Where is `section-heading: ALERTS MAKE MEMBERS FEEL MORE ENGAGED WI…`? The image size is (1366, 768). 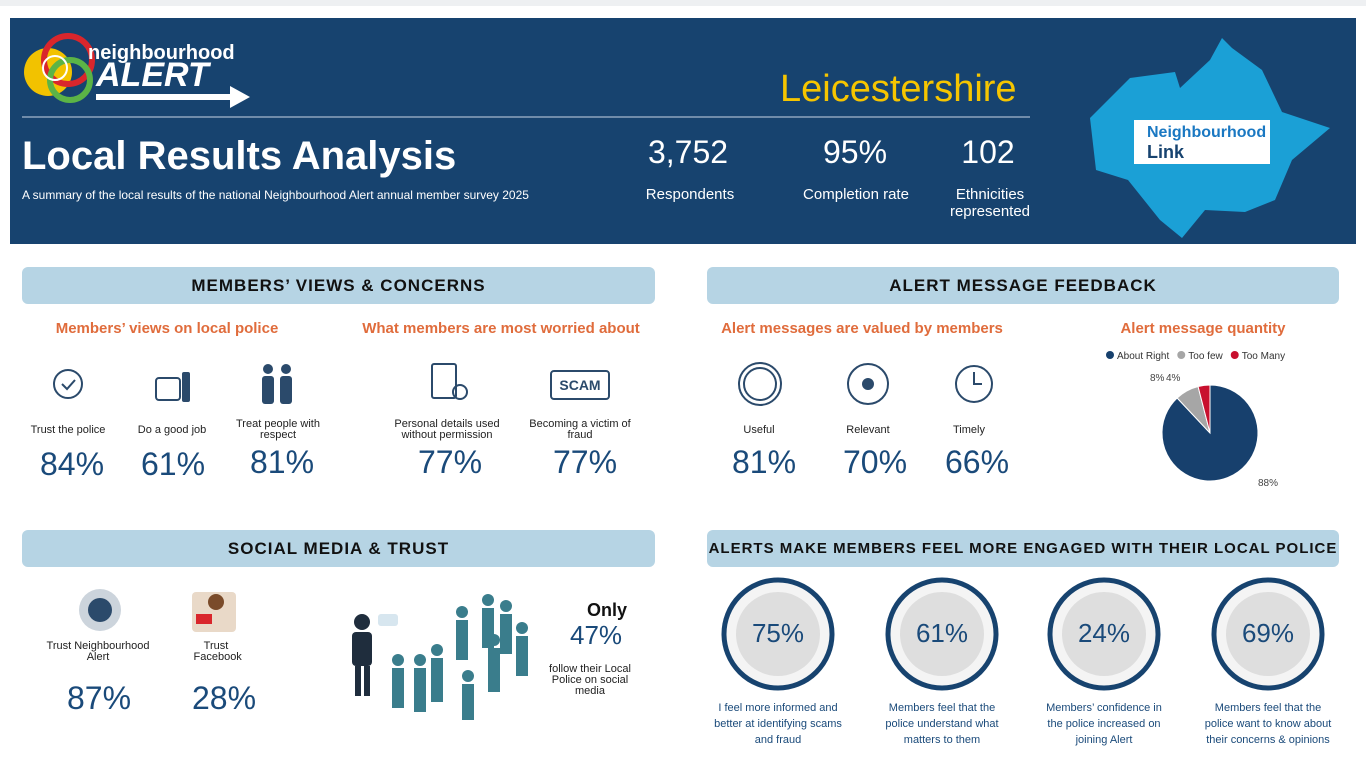
section-heading: ALERTS MAKE MEMBERS FEEL MORE ENGAGED WI… is located at coordinates (1023, 548).